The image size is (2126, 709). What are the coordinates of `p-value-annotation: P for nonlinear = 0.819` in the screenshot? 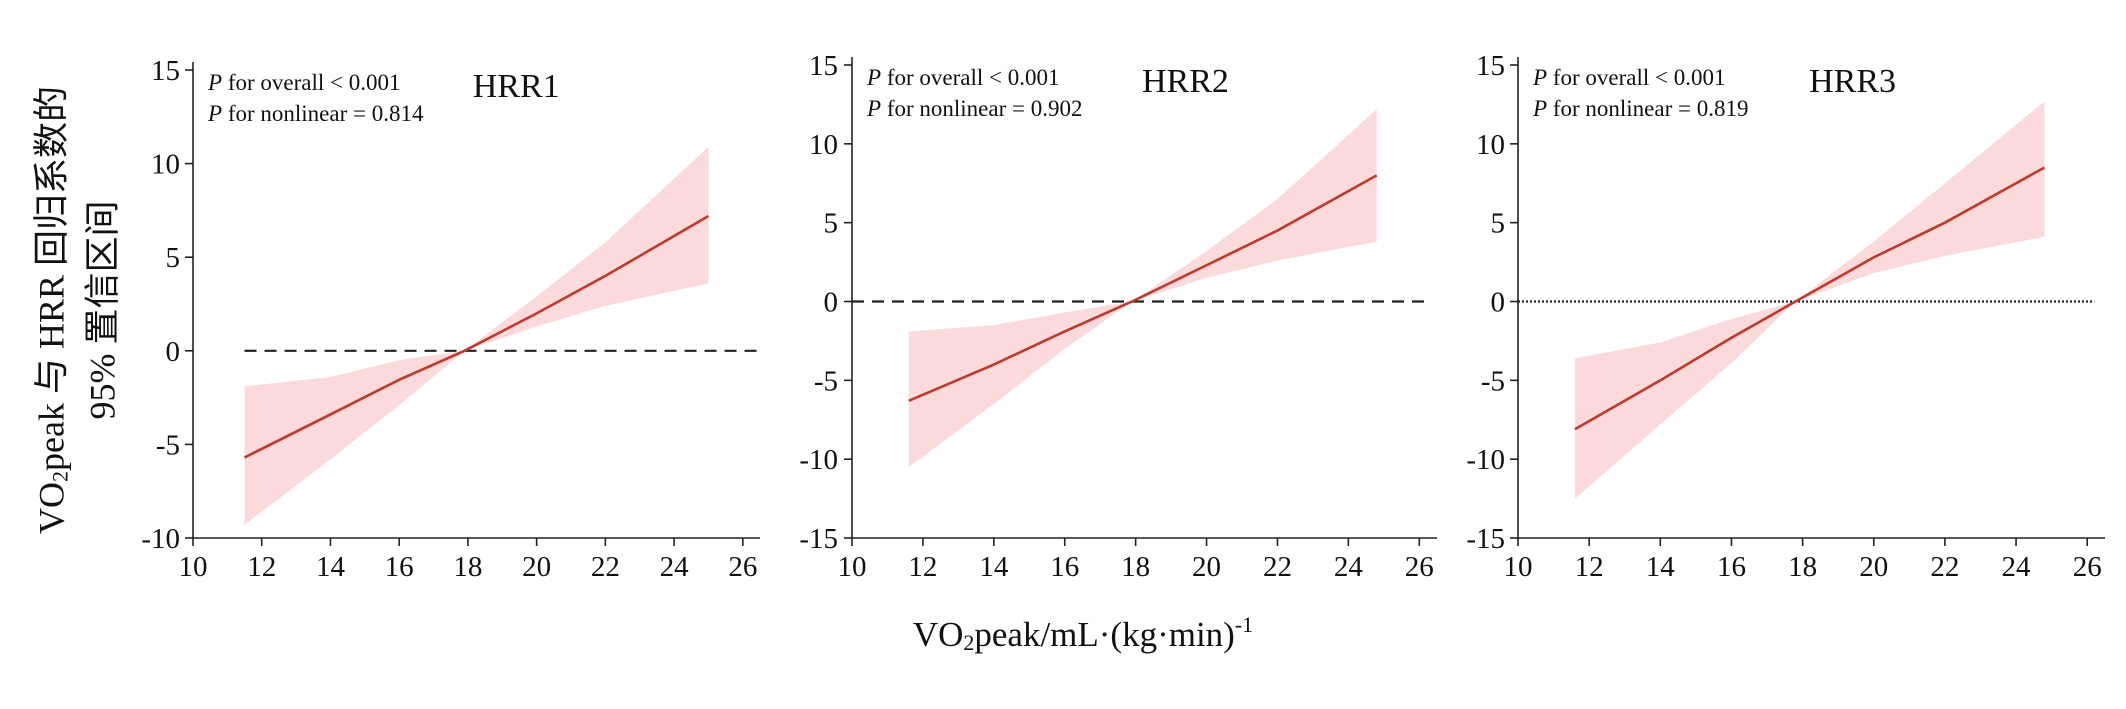 It's located at (1640, 108).